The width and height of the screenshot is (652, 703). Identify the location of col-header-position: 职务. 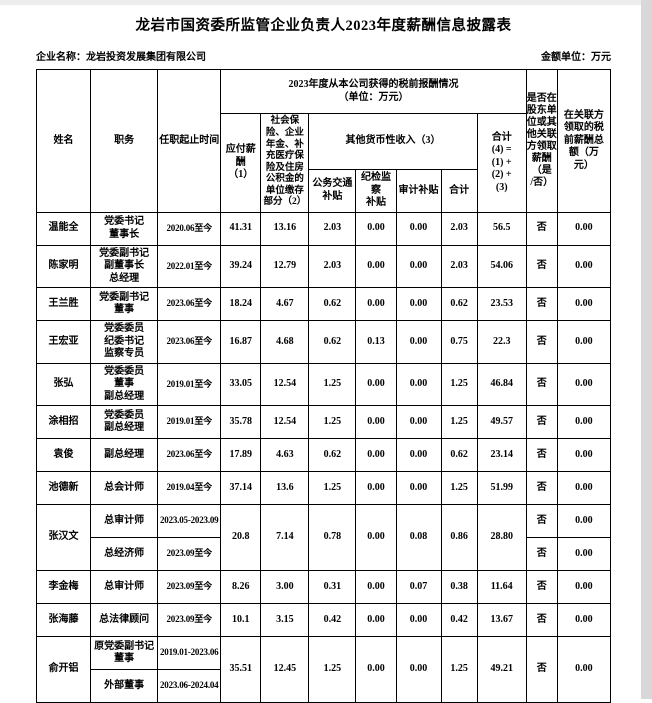
(124, 141).